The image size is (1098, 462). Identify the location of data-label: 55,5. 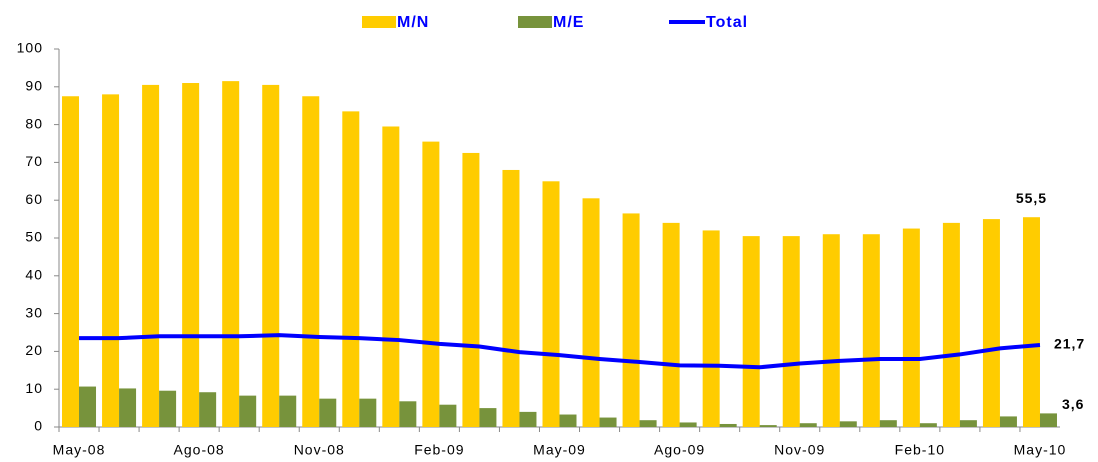
(1031, 198).